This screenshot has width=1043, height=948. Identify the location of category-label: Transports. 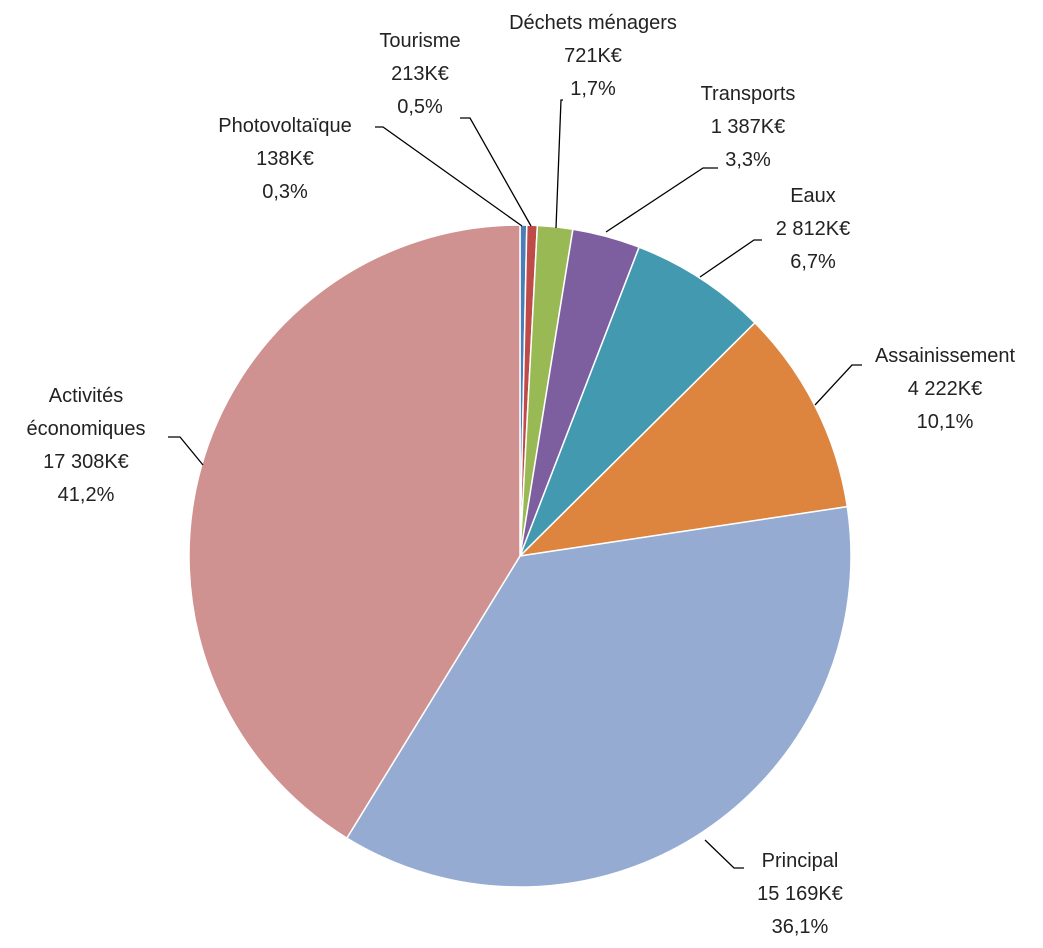
(748, 94).